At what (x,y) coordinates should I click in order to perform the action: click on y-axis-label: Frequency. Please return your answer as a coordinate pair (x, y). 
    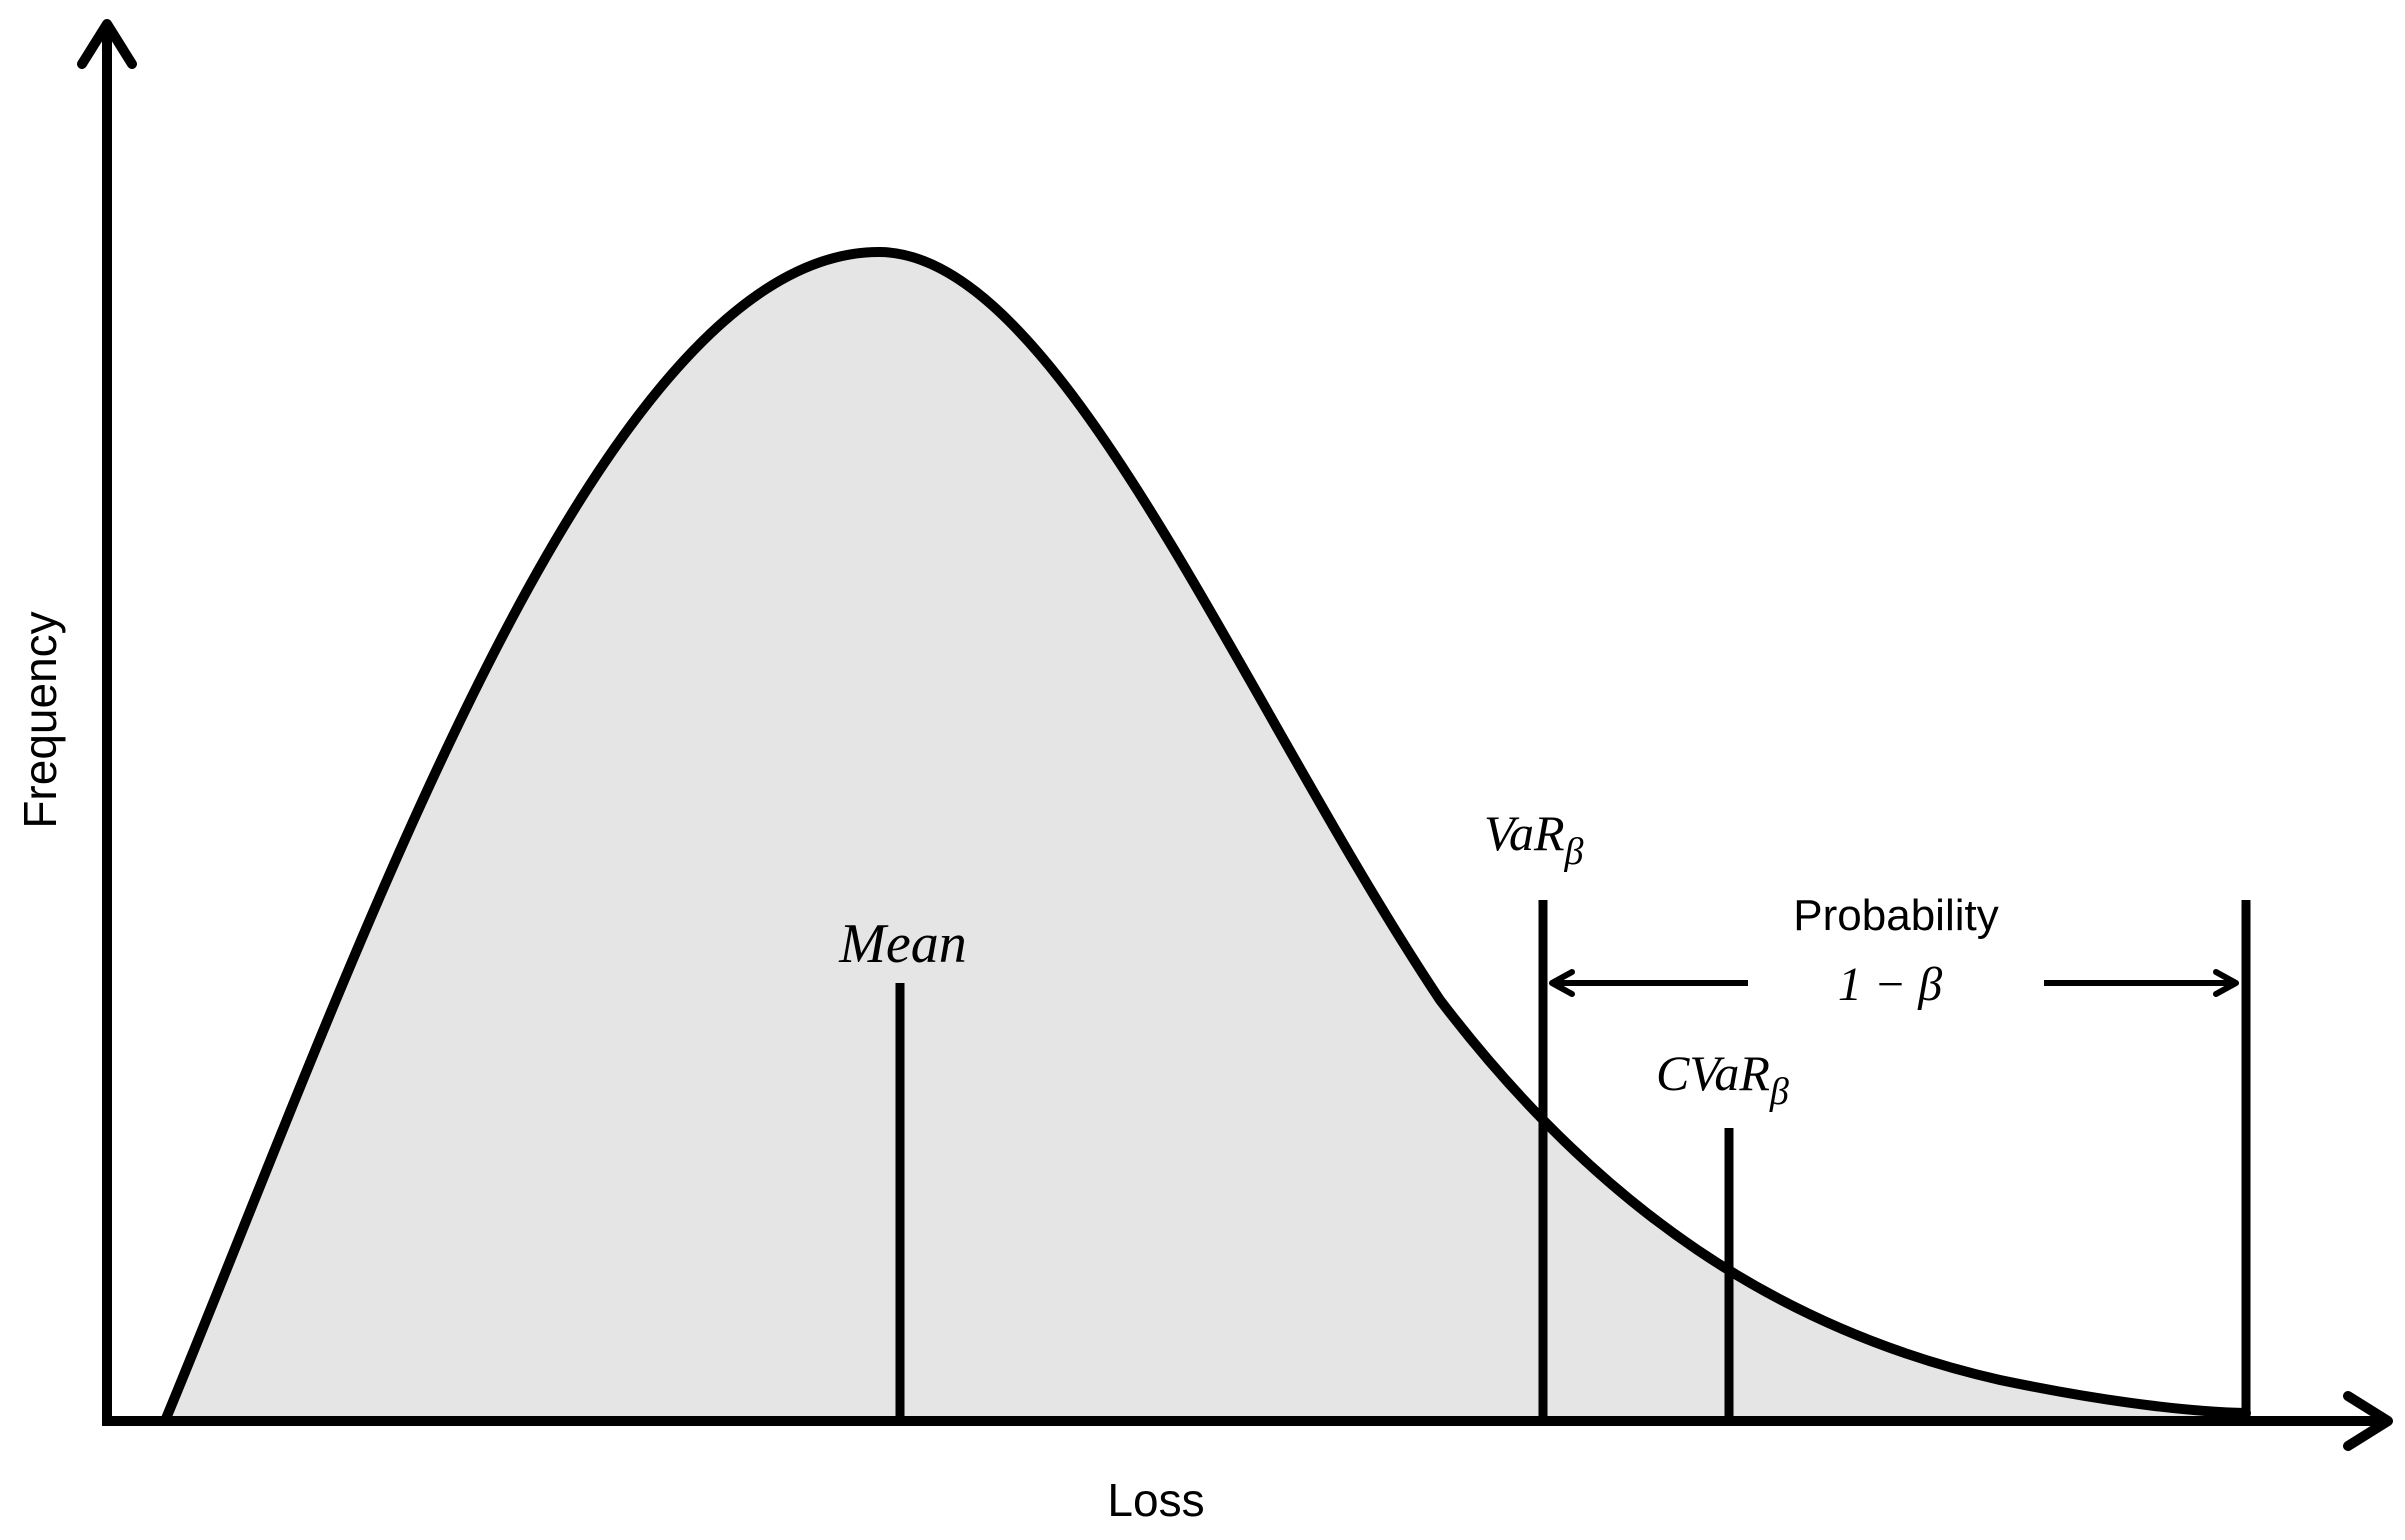
    Looking at the image, I should click on (40, 719).